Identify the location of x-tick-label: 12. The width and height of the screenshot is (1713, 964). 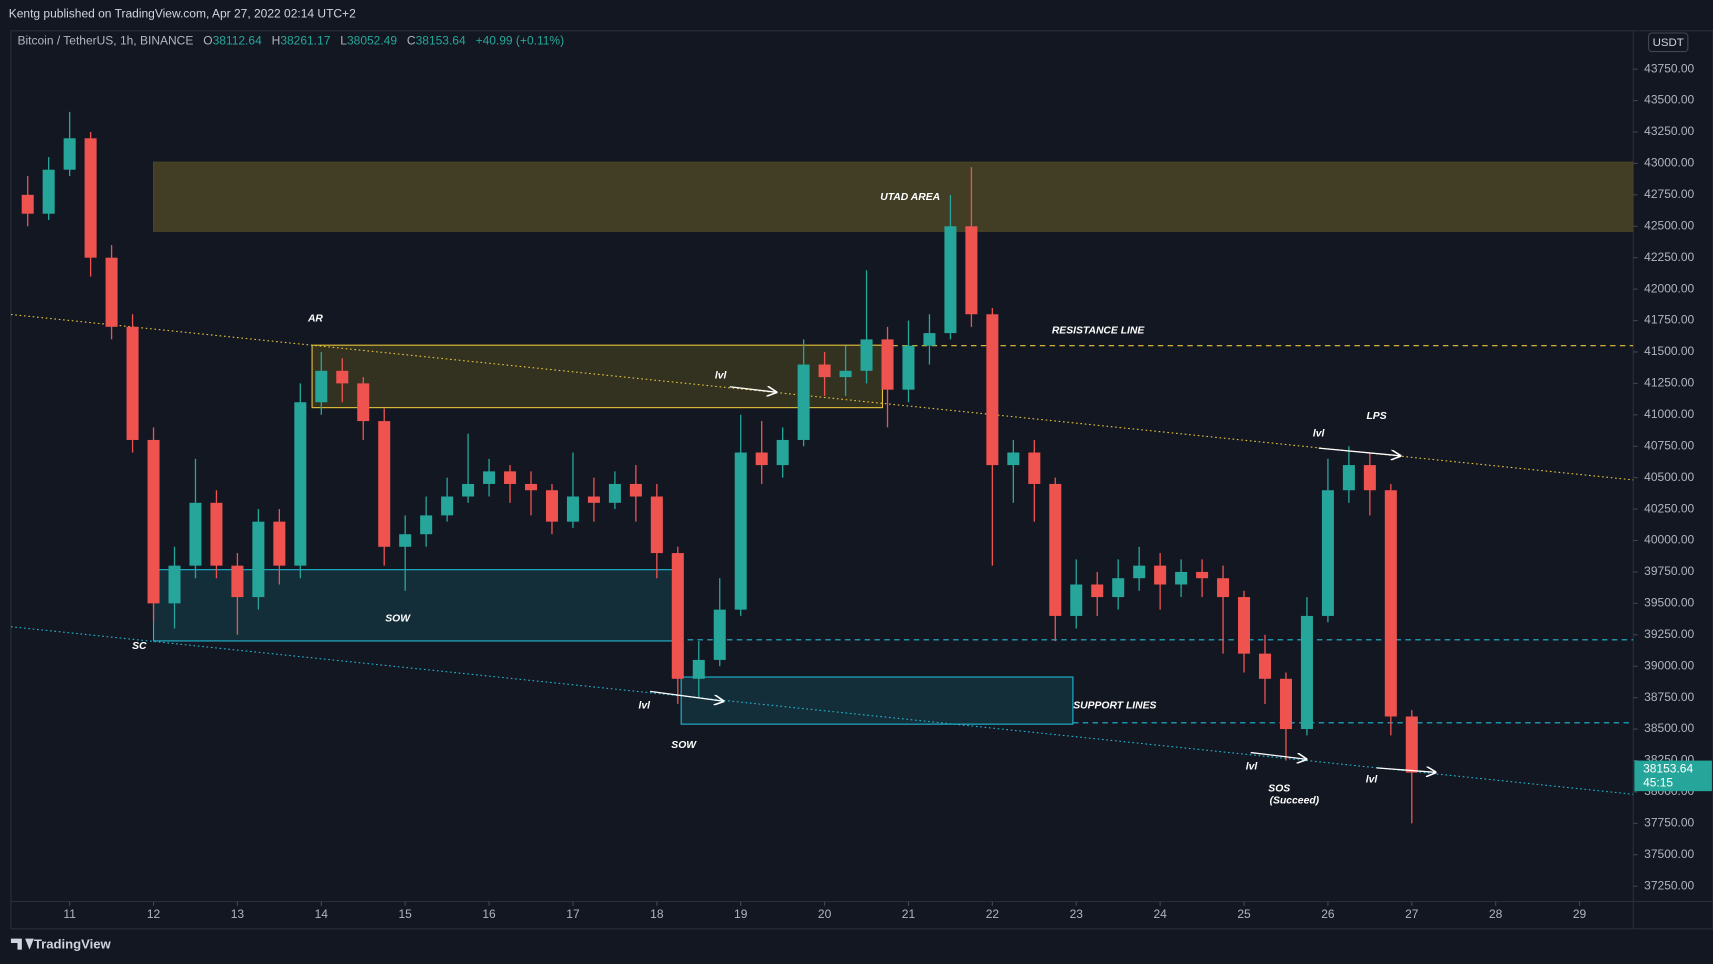
(154, 914).